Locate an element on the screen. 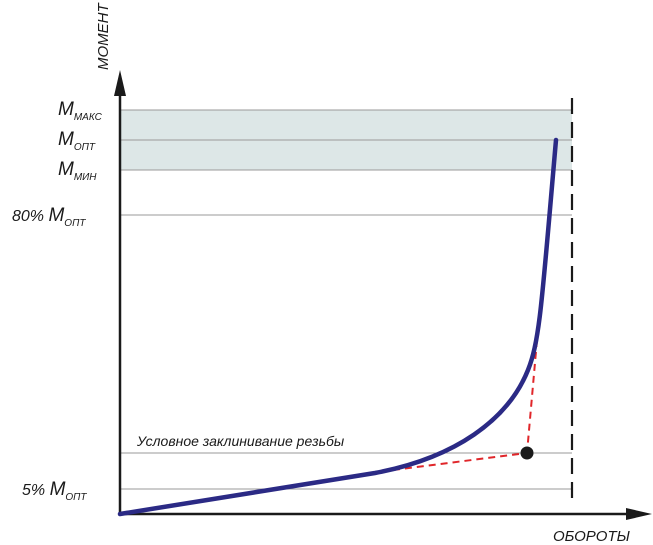 The image size is (653, 545). m-min-main: M is located at coordinates (66, 169).